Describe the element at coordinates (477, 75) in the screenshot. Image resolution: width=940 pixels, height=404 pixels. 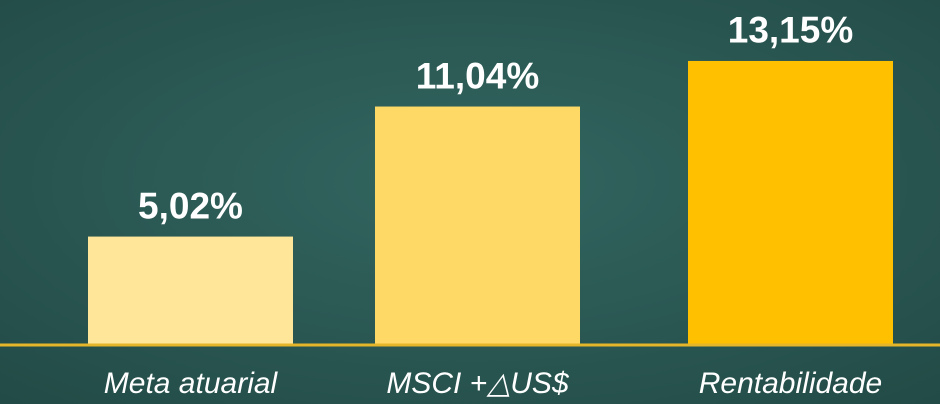
I see `value-label: 11,04%` at that location.